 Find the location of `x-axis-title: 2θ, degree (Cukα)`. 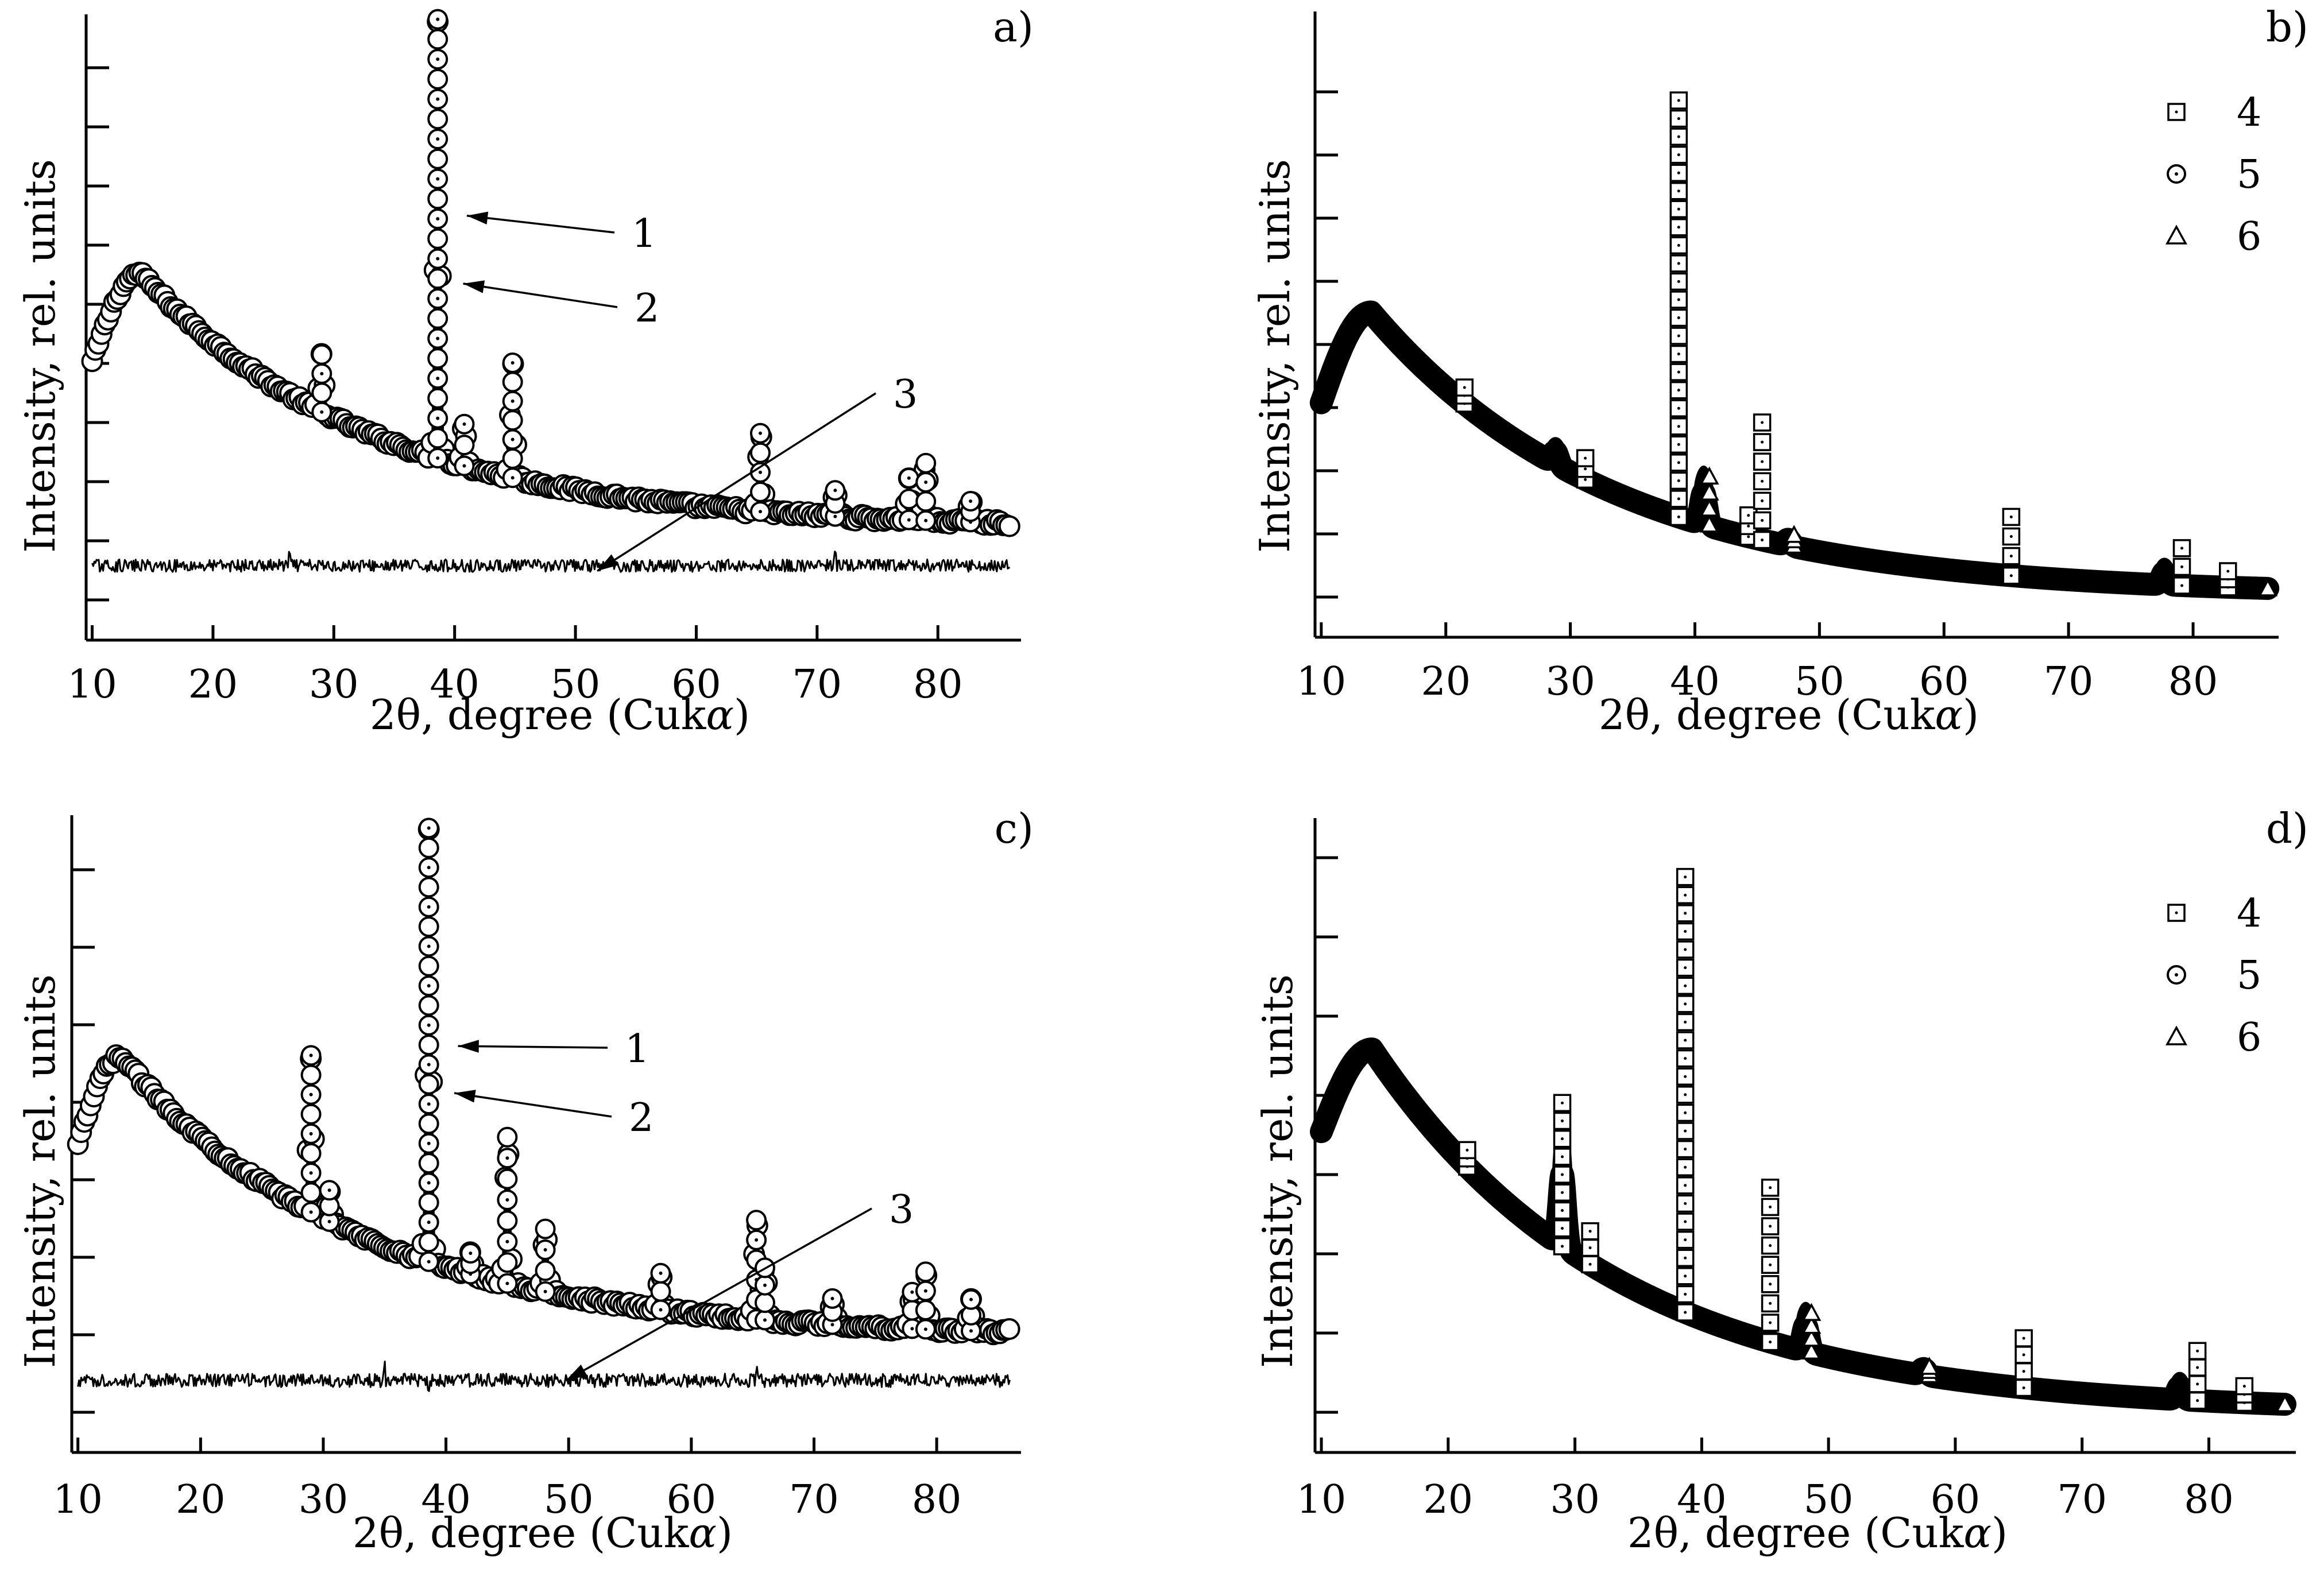

x-axis-title: 2θ, degree (Cukα) is located at coordinates (1817, 1533).